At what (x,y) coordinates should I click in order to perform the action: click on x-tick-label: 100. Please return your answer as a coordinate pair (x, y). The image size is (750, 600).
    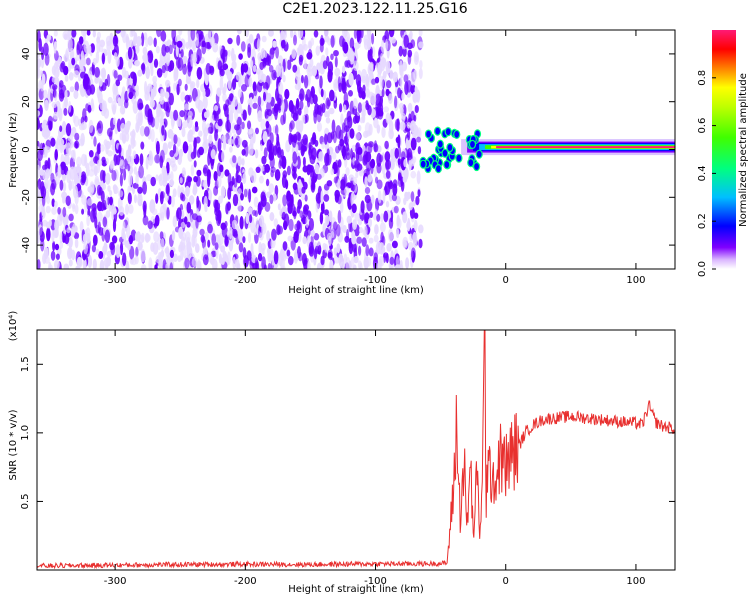
    Looking at the image, I should click on (635, 581).